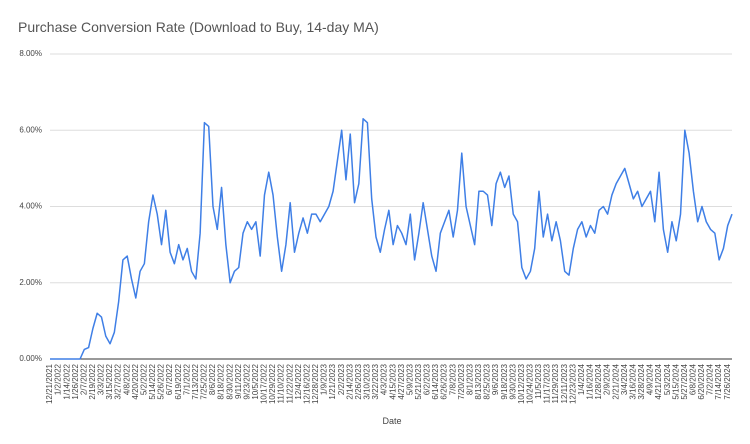 Image resolution: width=750 pixels, height=444 pixels. What do you see at coordinates (401, 381) in the screenshot?
I see `x-tick-label: 4/27/2023` at bounding box center [401, 381].